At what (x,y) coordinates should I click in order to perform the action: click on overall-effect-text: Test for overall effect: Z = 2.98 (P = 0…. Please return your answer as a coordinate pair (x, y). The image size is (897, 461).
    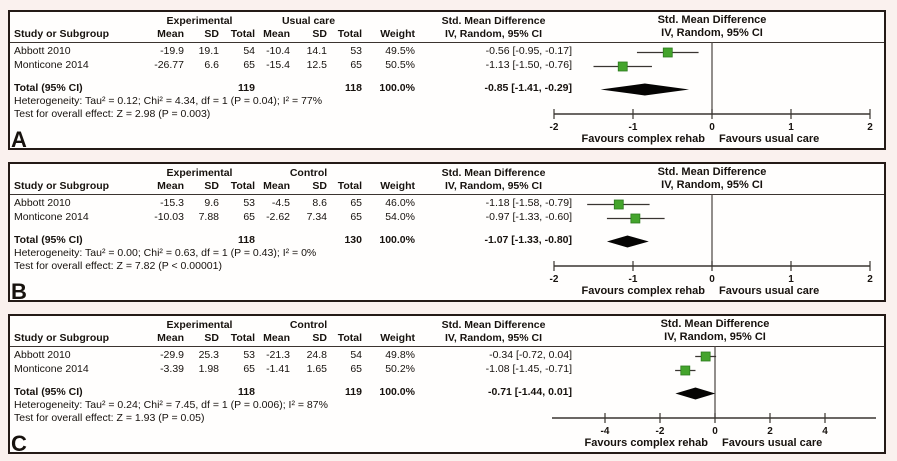
    Looking at the image, I should click on (112, 114).